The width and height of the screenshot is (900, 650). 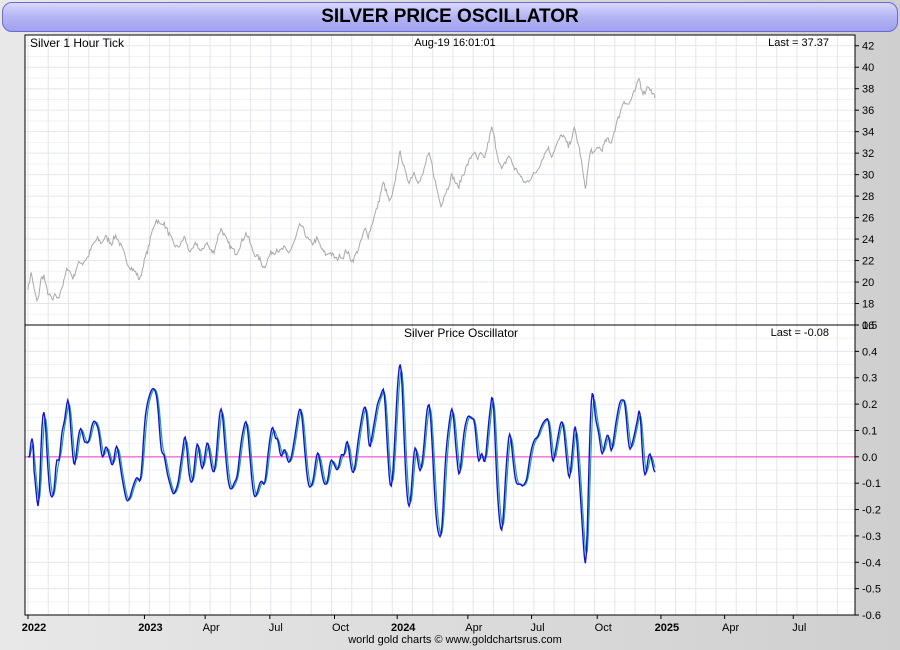 I want to click on price-y-tick-label: 34, so click(x=868, y=133).